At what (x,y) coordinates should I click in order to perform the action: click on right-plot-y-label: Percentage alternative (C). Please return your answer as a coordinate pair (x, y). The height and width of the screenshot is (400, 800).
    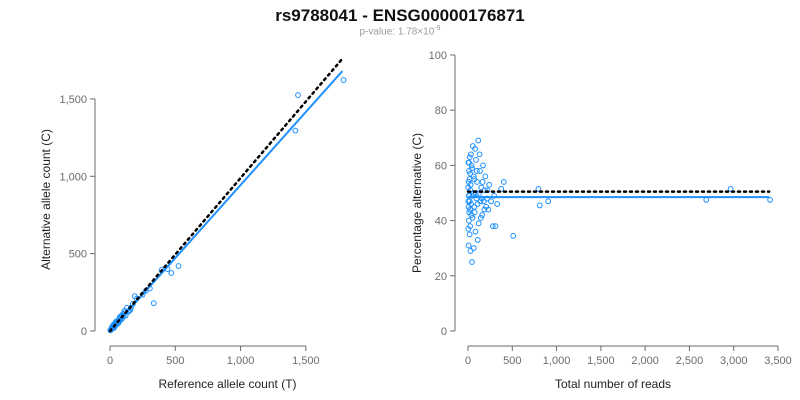
    Looking at the image, I should click on (417, 203).